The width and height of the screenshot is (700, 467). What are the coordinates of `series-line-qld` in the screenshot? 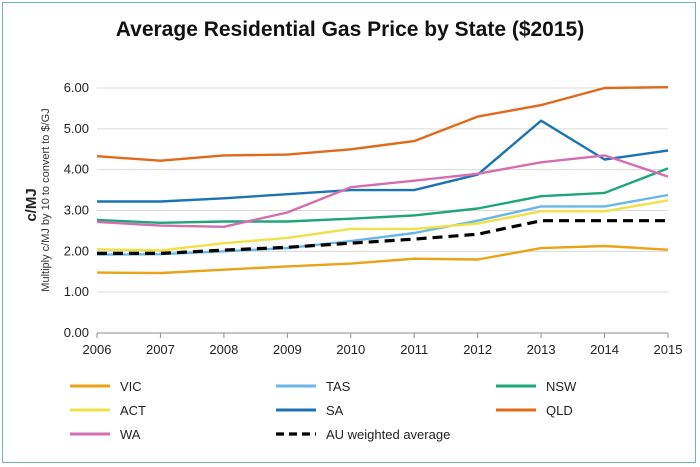 It's located at (382, 124).